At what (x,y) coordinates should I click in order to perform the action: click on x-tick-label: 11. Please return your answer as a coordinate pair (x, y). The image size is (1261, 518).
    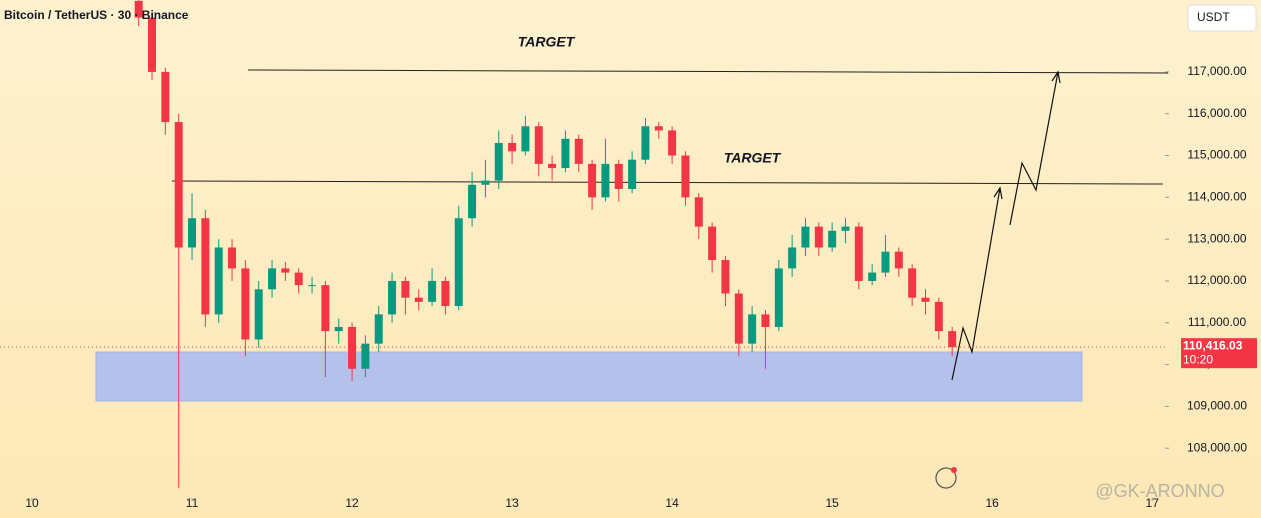
    Looking at the image, I should click on (192, 503).